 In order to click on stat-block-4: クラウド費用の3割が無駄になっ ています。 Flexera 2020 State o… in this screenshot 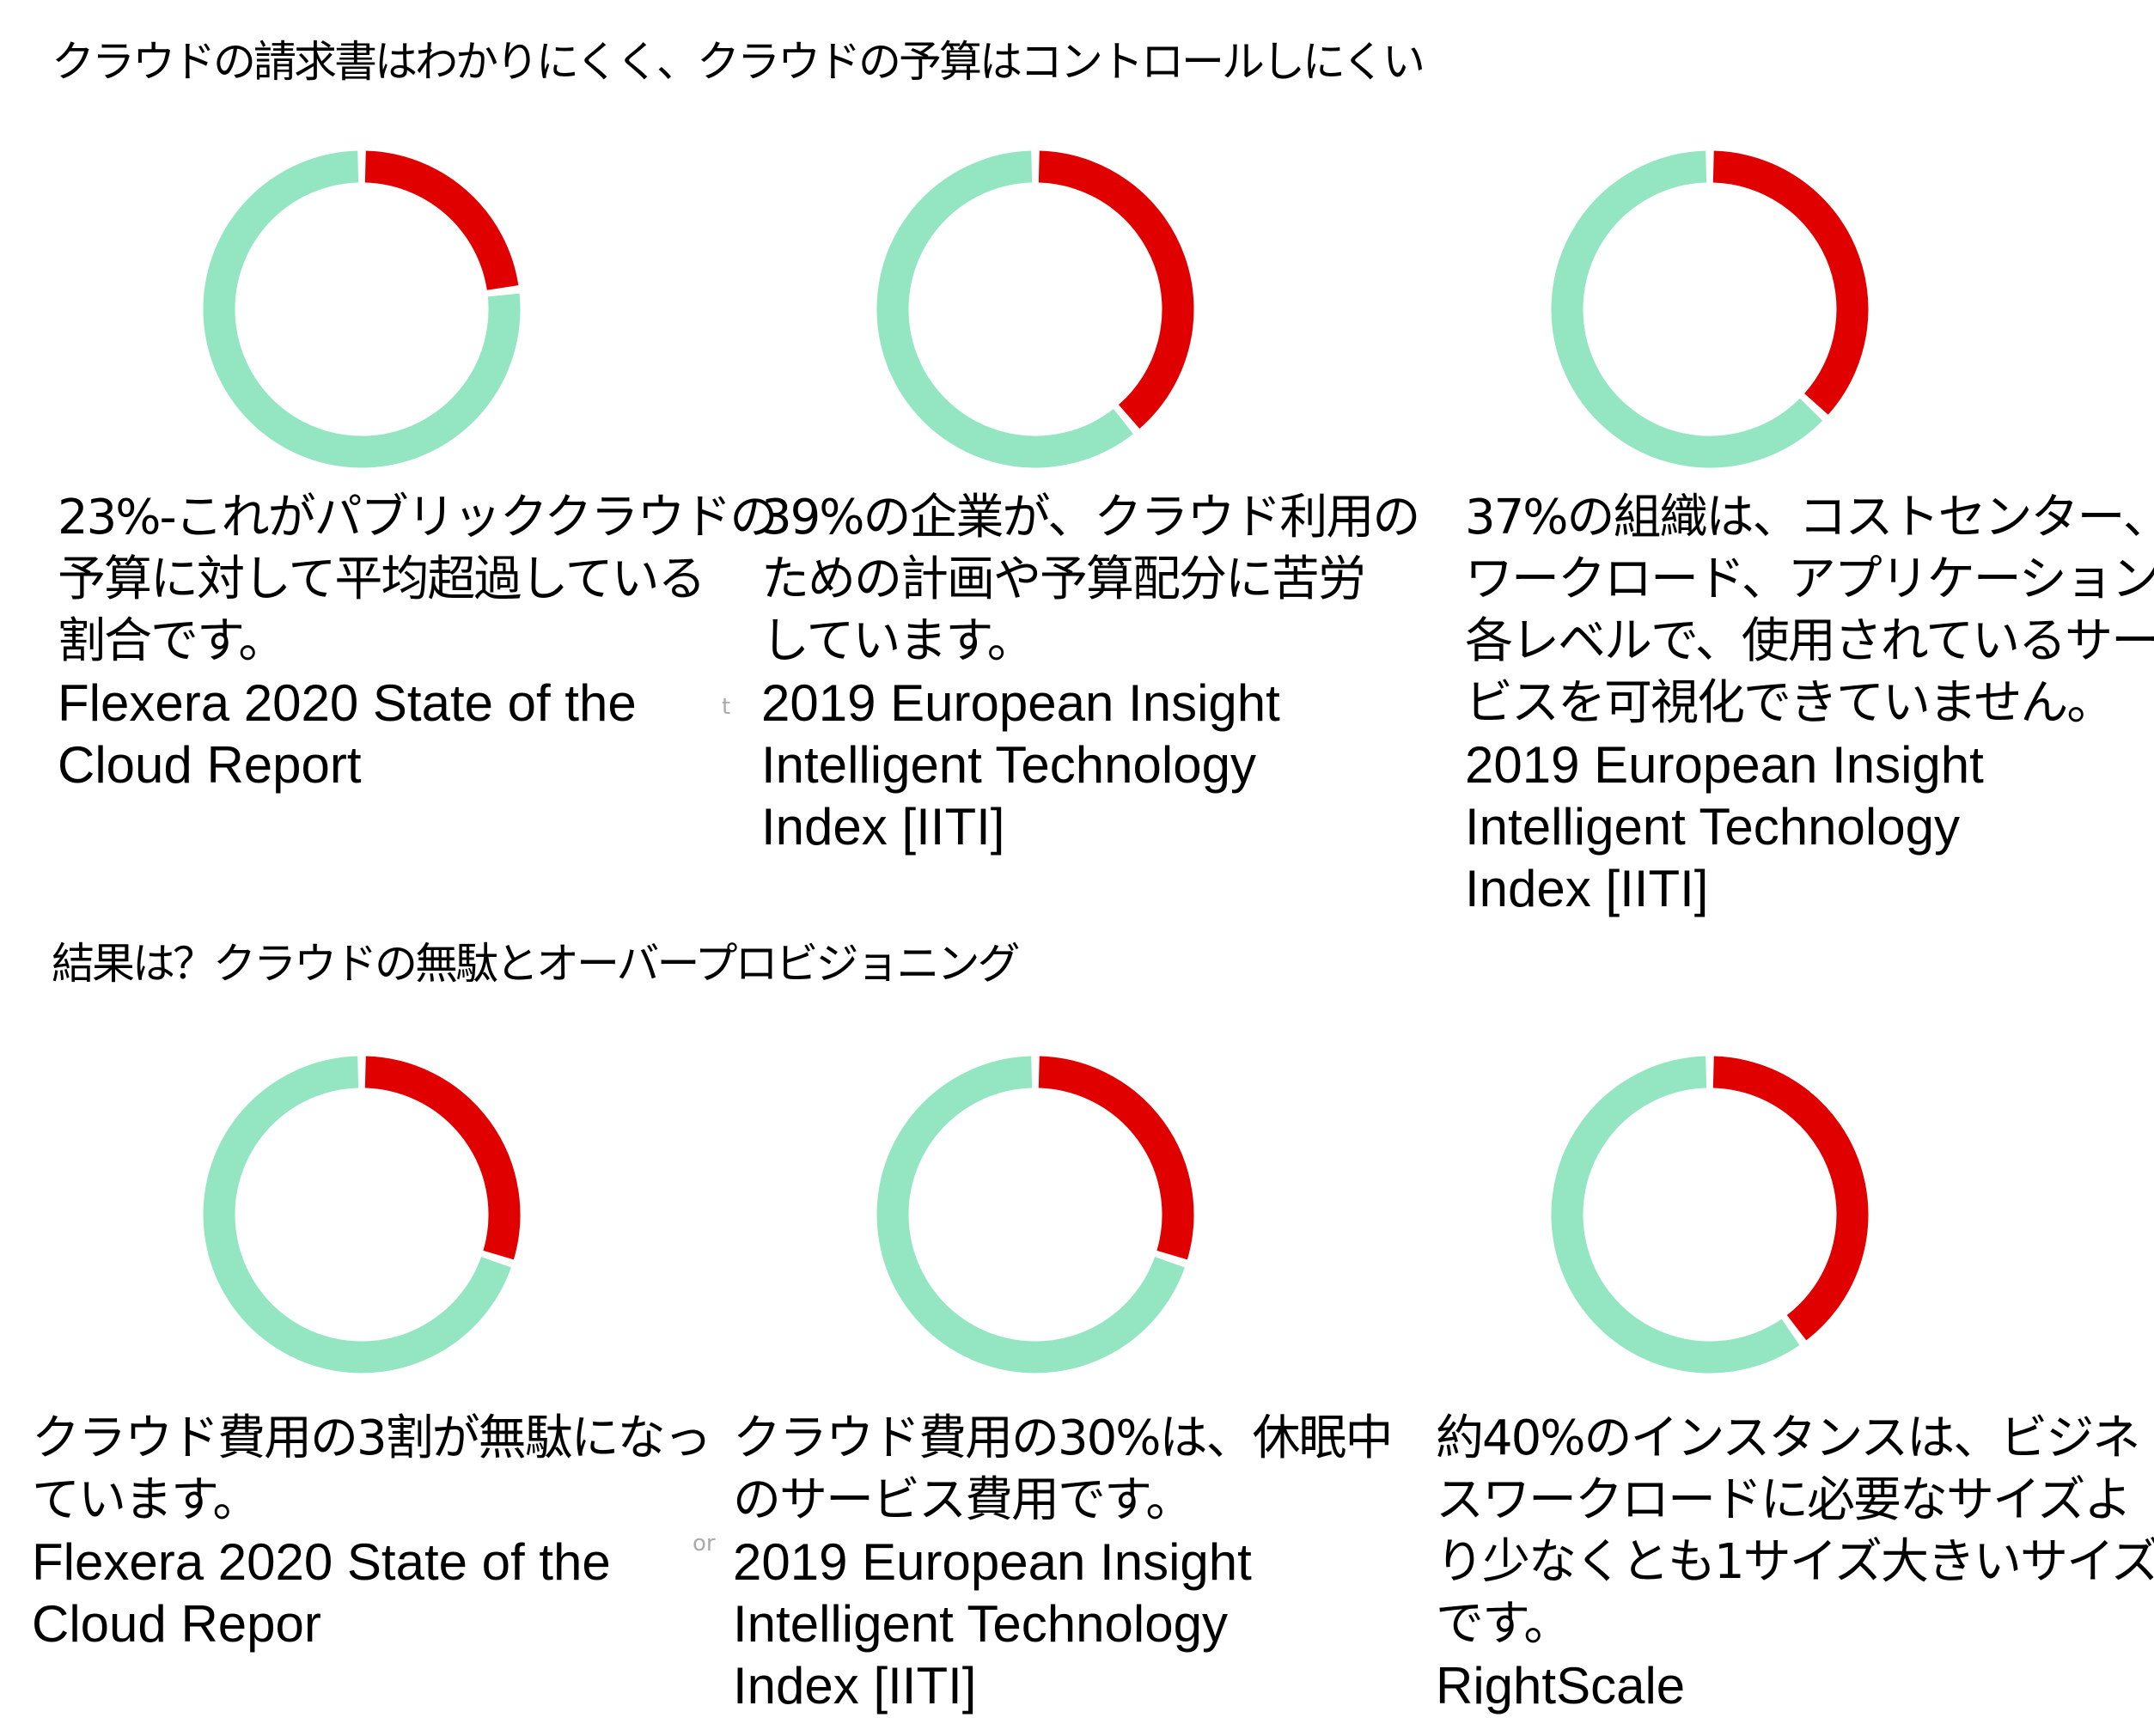, I will do `click(372, 1532)`.